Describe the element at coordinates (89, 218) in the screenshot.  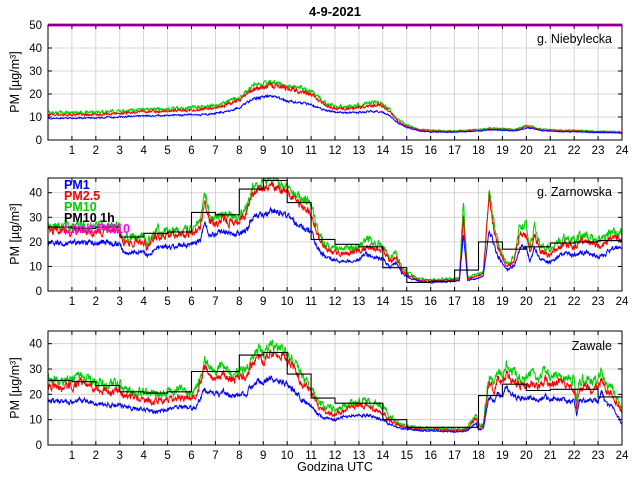
I see `legend-item-pm10-1h: PM10 1h` at that location.